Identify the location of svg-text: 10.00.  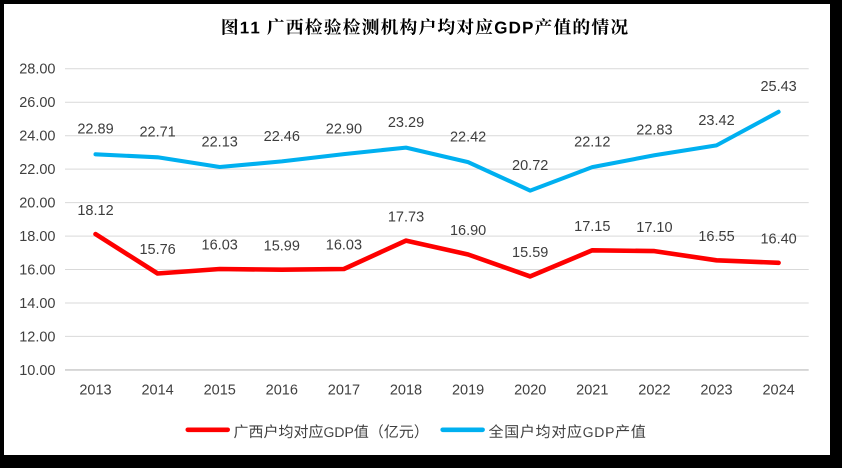
(37, 371).